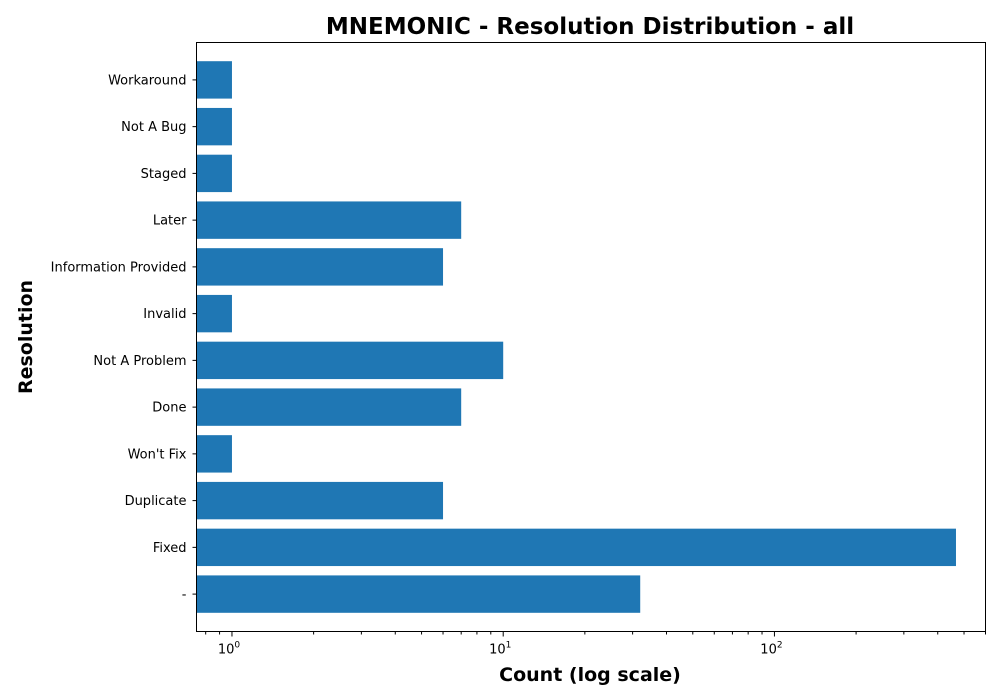 The width and height of the screenshot is (1000, 700). Describe the element at coordinates (164, 174) in the screenshot. I see `y-tick-label: Staged` at that location.